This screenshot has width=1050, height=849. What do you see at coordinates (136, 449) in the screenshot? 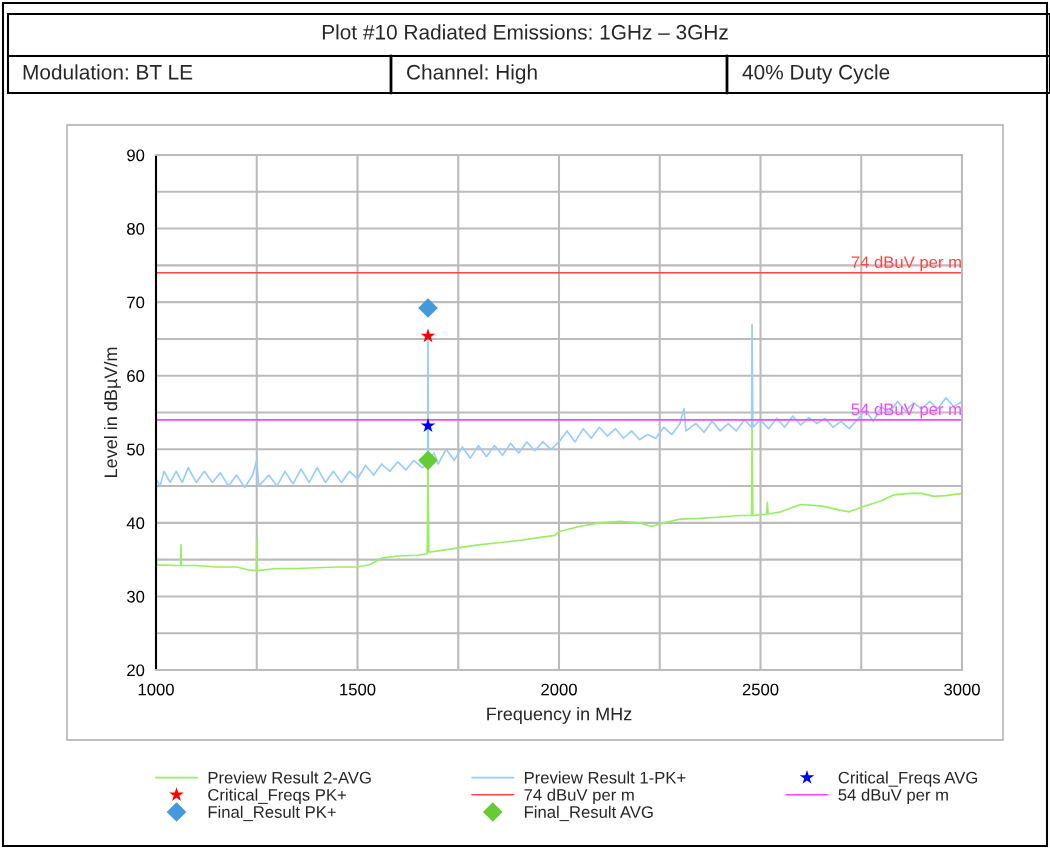
I see `y-tick-label: 50` at bounding box center [136, 449].